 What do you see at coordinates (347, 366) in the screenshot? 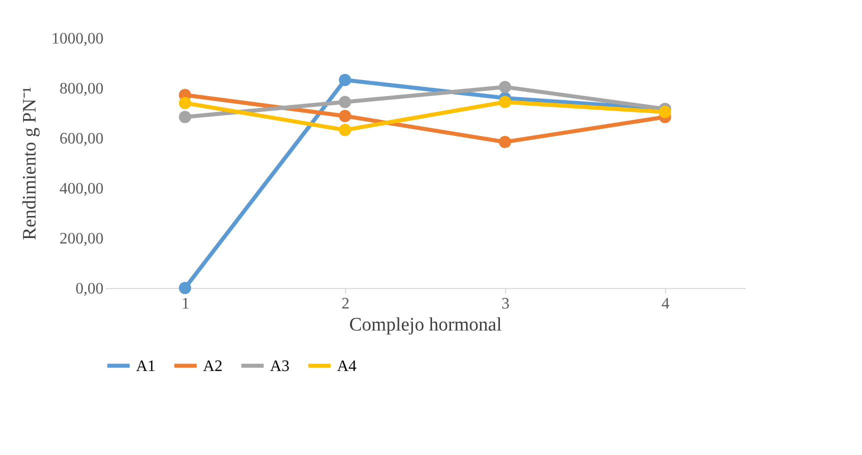
I see `legend-label: A4` at bounding box center [347, 366].